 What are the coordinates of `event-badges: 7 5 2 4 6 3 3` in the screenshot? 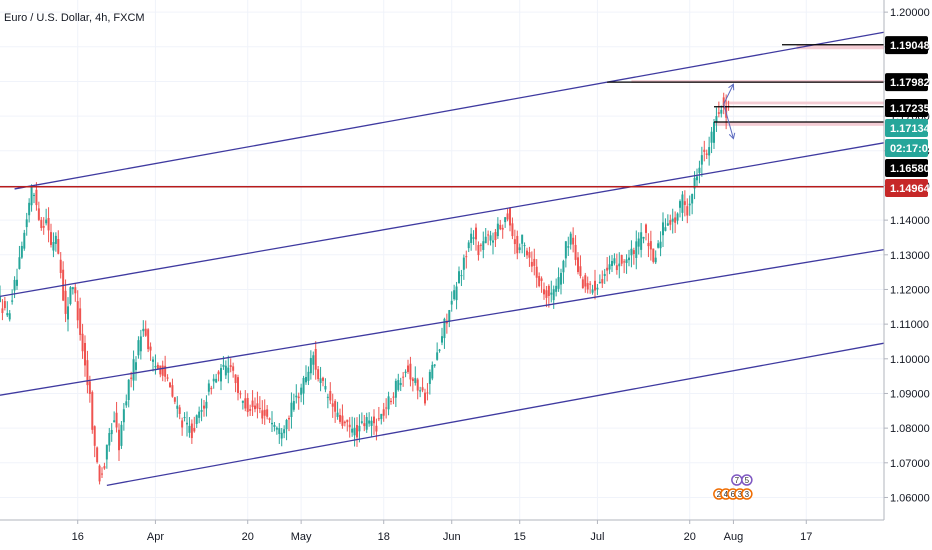 It's located at (733, 487).